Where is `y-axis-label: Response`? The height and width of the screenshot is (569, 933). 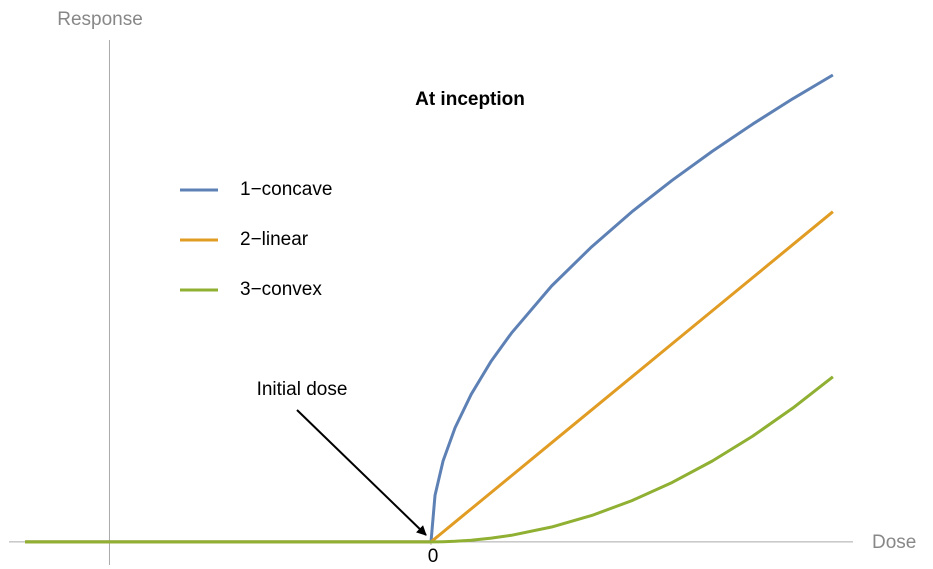
y-axis-label: Response is located at coordinates (100, 19).